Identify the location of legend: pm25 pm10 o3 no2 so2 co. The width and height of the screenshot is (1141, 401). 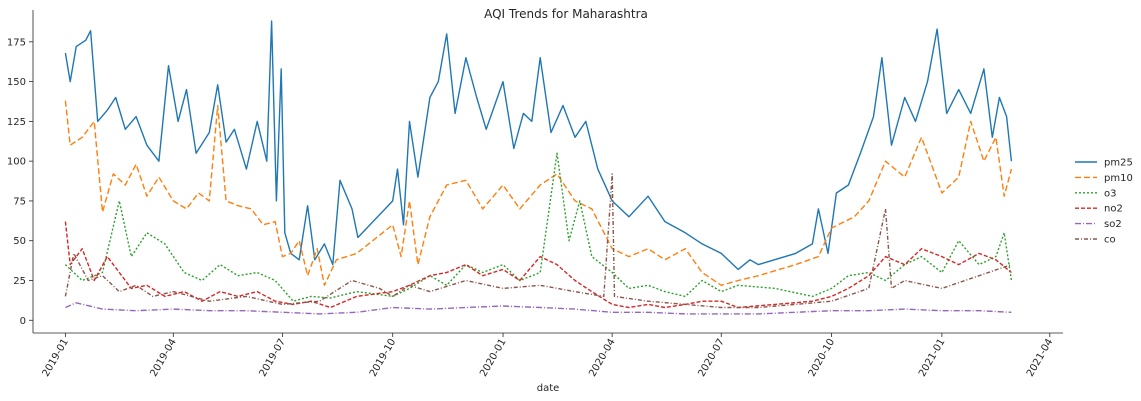
(1104, 202).